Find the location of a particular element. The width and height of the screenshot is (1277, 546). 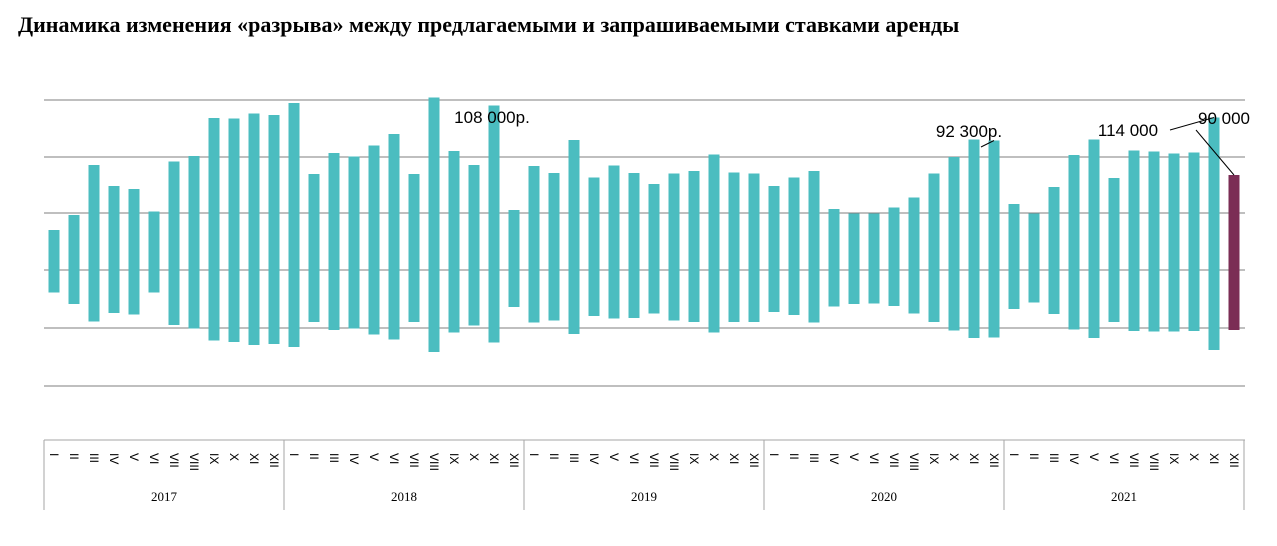

year-label: 2017 is located at coordinates (164, 496).